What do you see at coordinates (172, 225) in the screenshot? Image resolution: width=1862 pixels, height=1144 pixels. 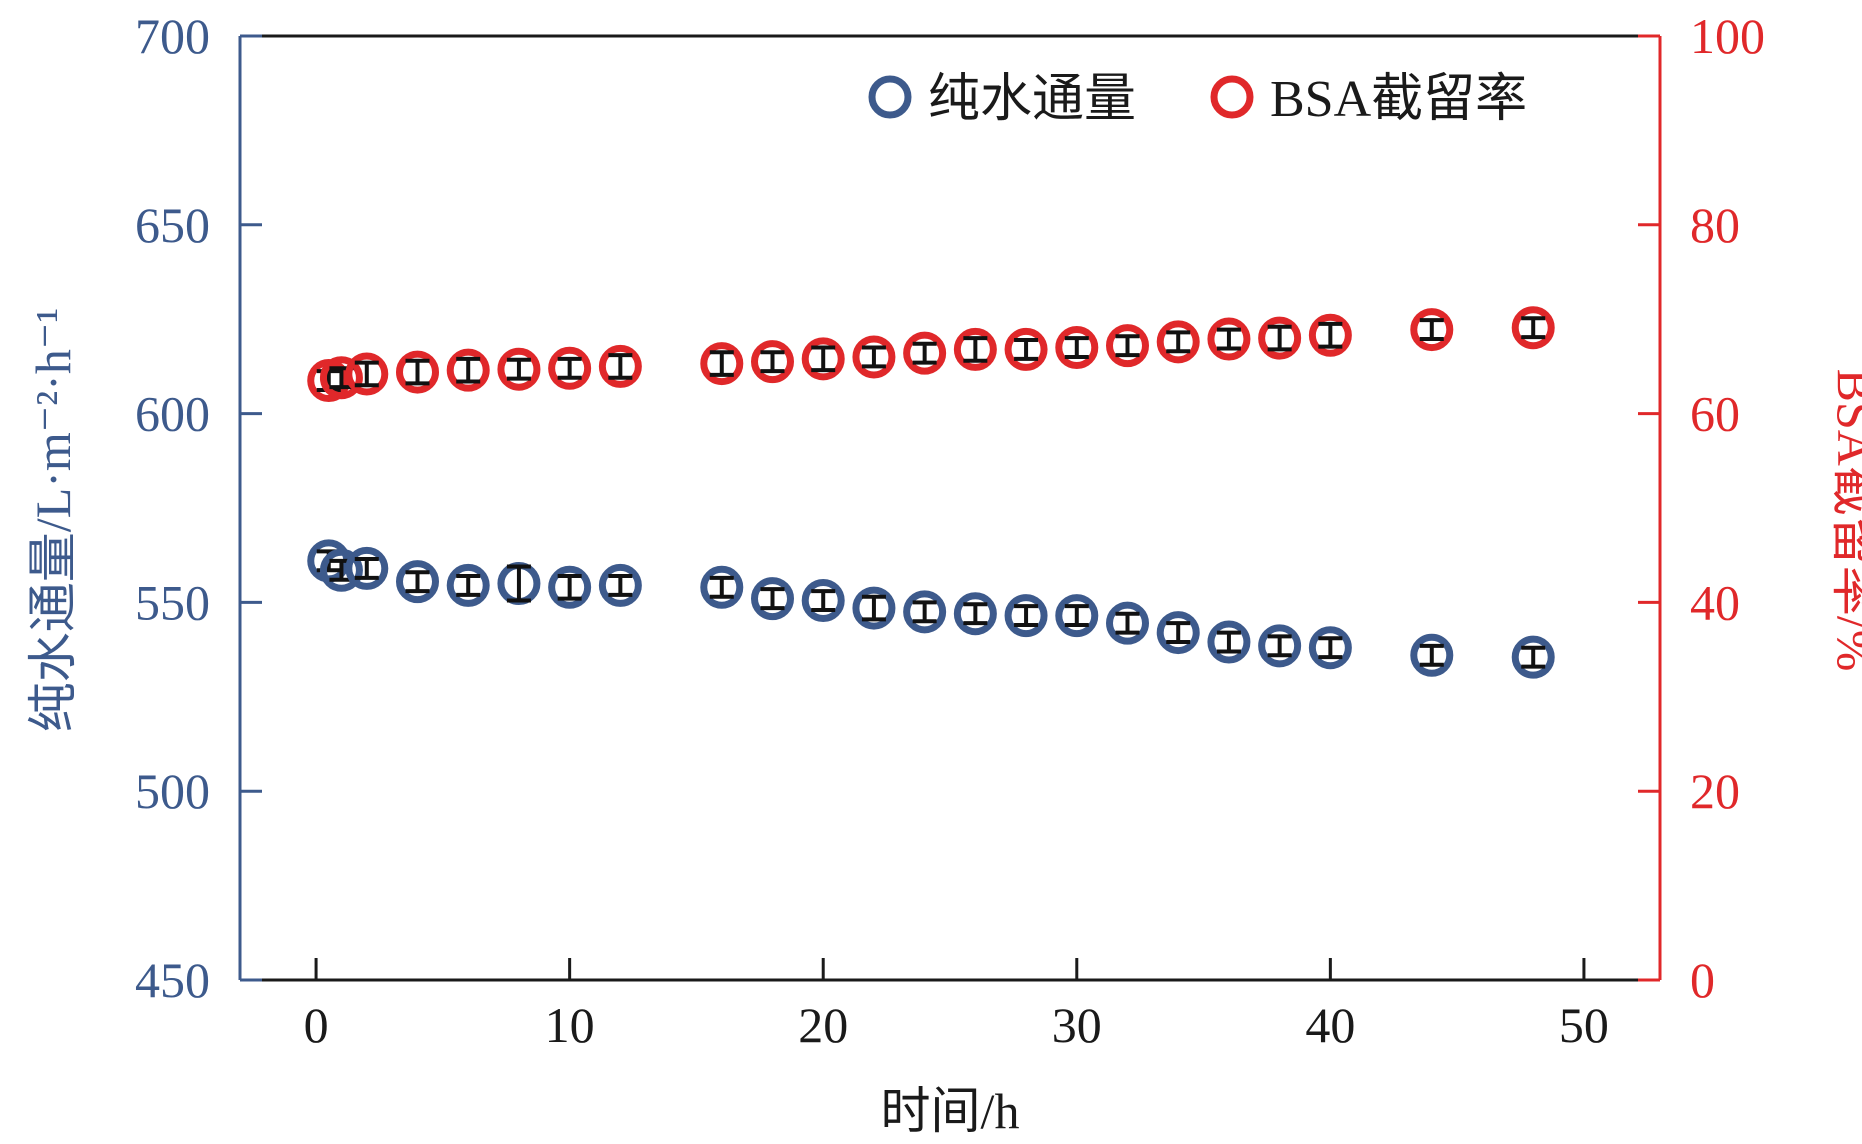 I see `left-tick-label: 650` at bounding box center [172, 225].